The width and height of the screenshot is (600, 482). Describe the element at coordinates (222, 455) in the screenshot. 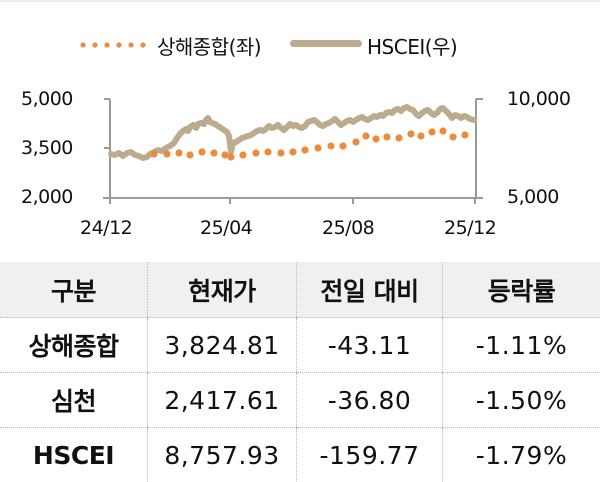

I see `row-price: 8,757.93` at that location.